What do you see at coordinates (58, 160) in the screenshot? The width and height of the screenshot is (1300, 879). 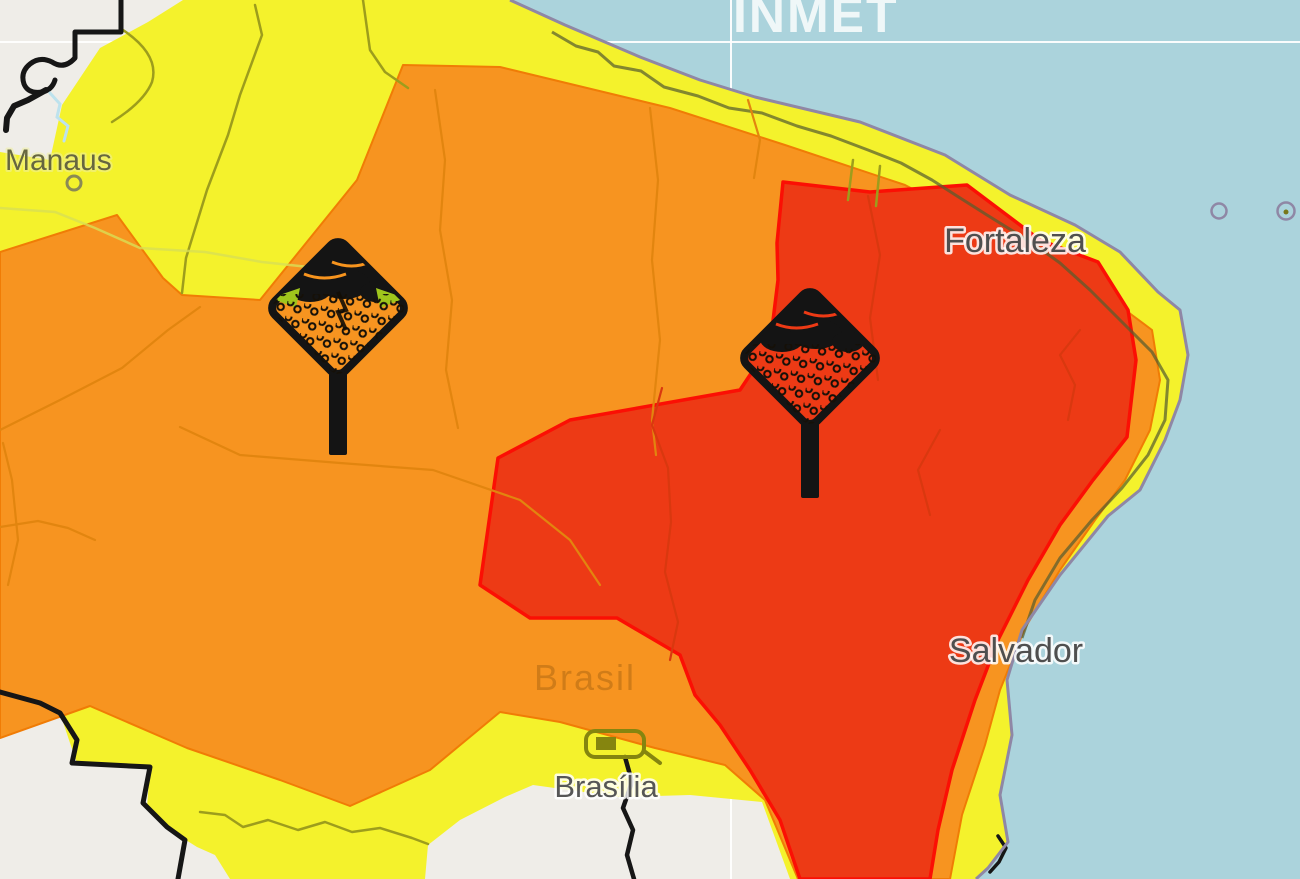 I see `city-label-manaus: Manaus` at bounding box center [58, 160].